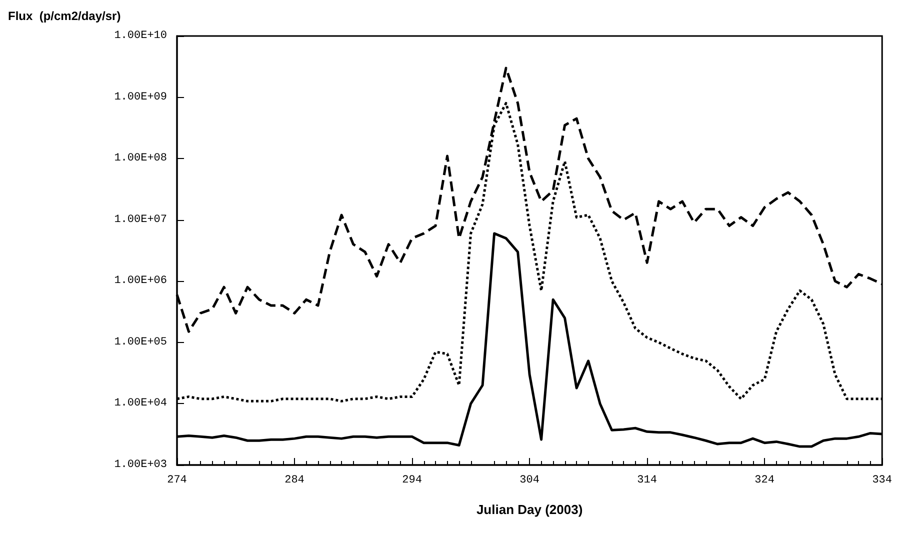 The image size is (903, 535). Describe the element at coordinates (141, 404) in the screenshot. I see `y-tick-label: 1.00E+04` at that location.